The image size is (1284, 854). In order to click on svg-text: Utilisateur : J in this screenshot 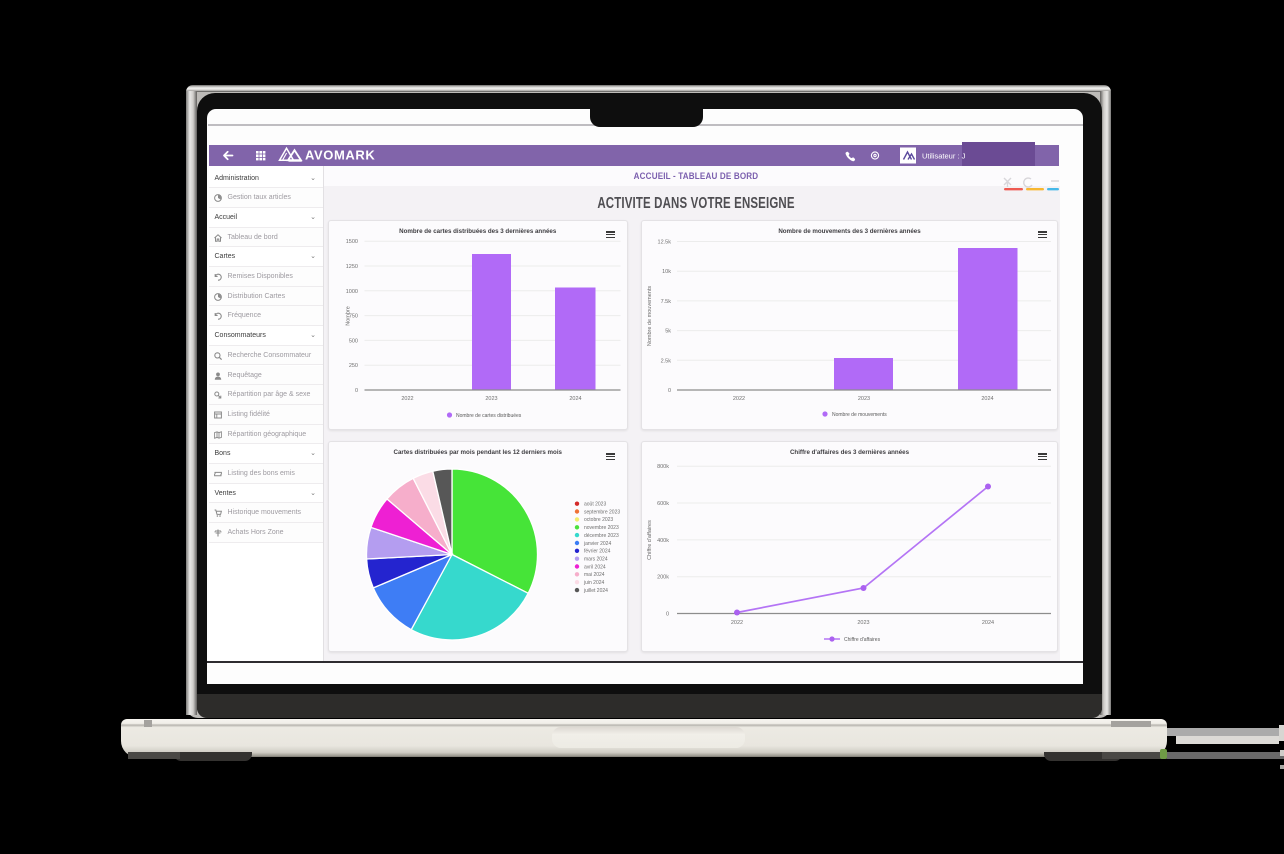, I will do `click(944, 156)`.